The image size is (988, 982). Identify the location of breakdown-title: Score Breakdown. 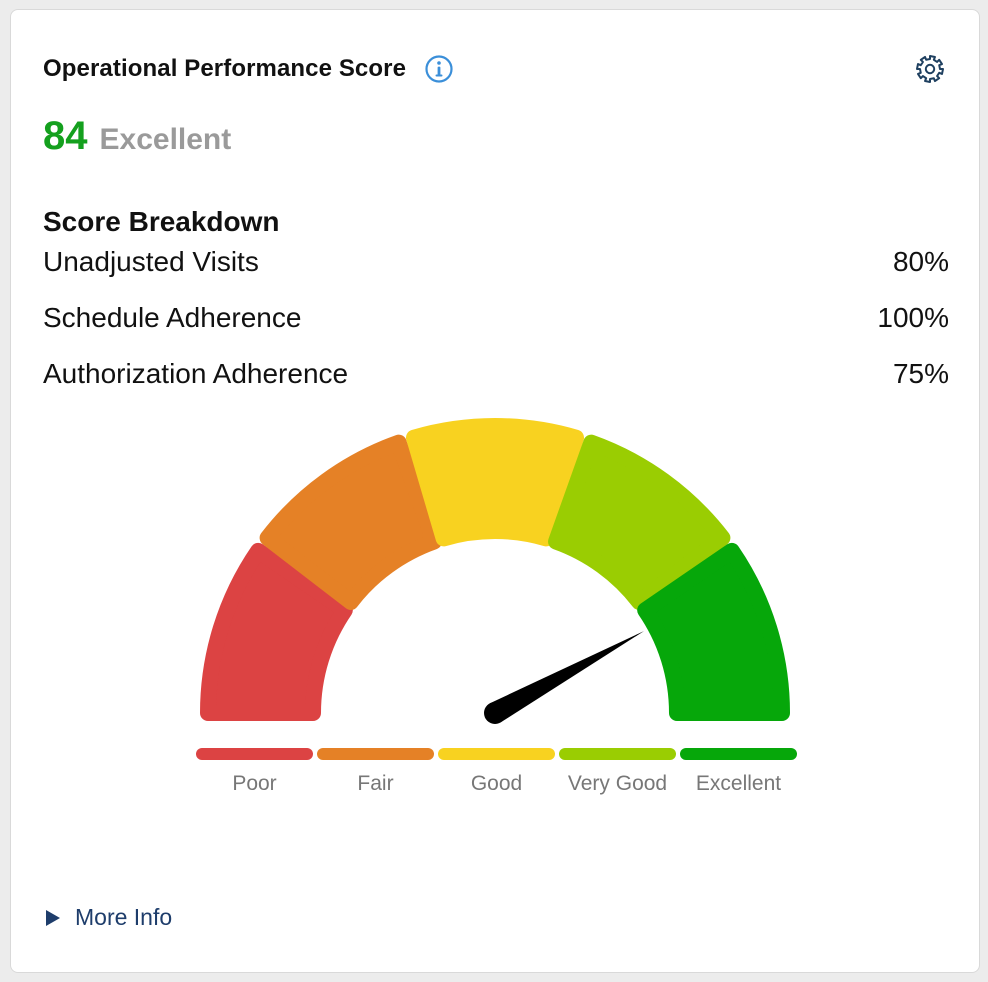
(161, 221).